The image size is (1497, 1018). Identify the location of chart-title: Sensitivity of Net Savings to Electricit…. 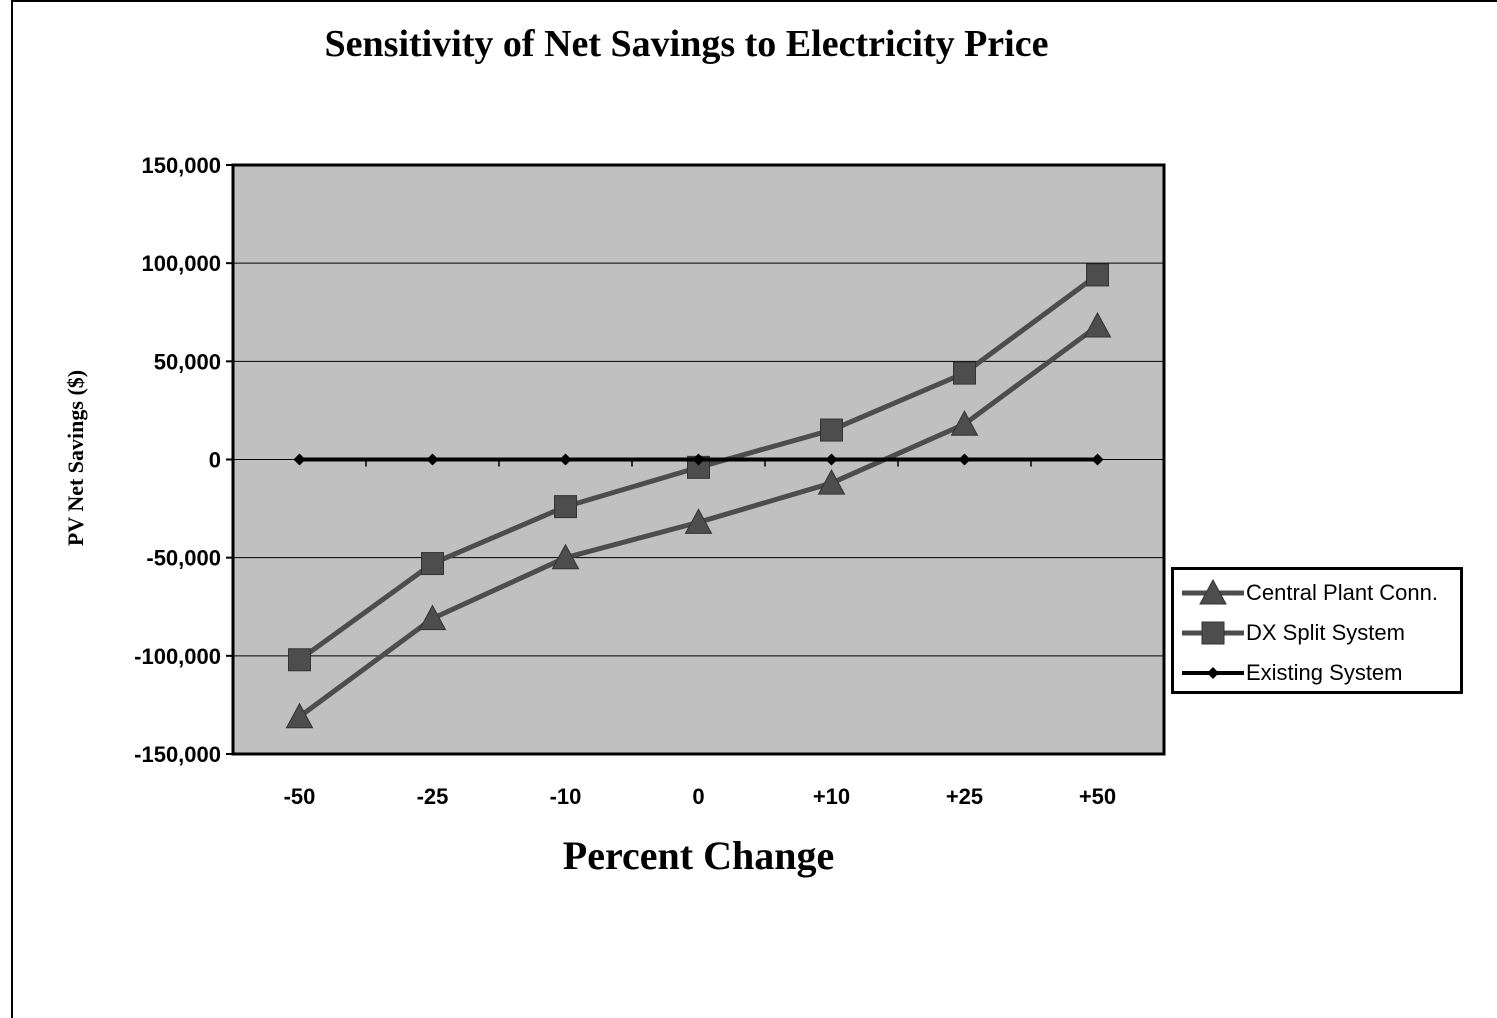
(686, 44).